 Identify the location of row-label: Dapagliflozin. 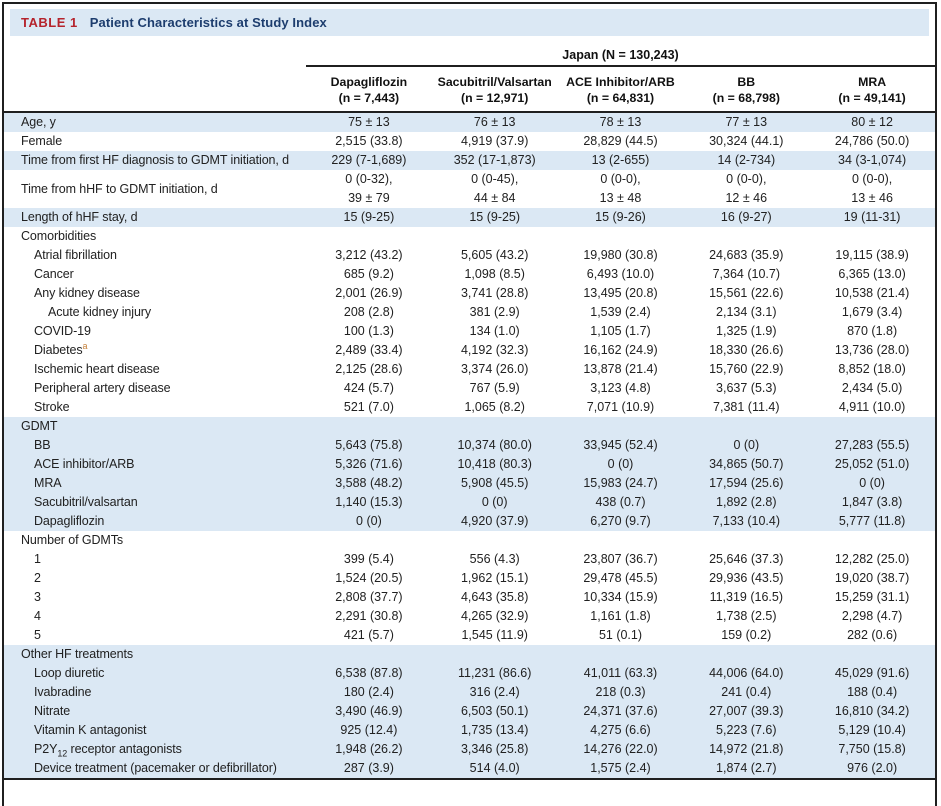
(155, 521).